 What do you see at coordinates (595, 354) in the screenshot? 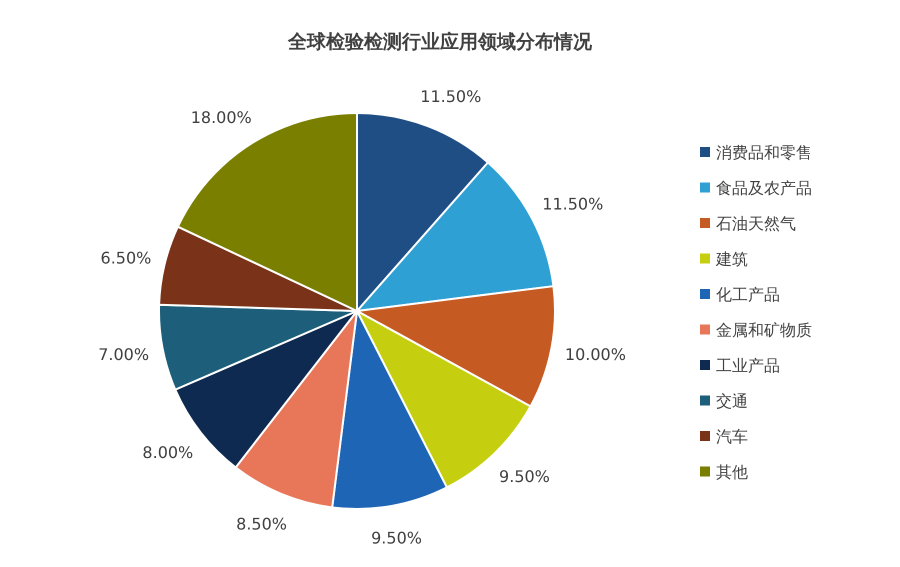
I see `data-label: 10.00%` at bounding box center [595, 354].